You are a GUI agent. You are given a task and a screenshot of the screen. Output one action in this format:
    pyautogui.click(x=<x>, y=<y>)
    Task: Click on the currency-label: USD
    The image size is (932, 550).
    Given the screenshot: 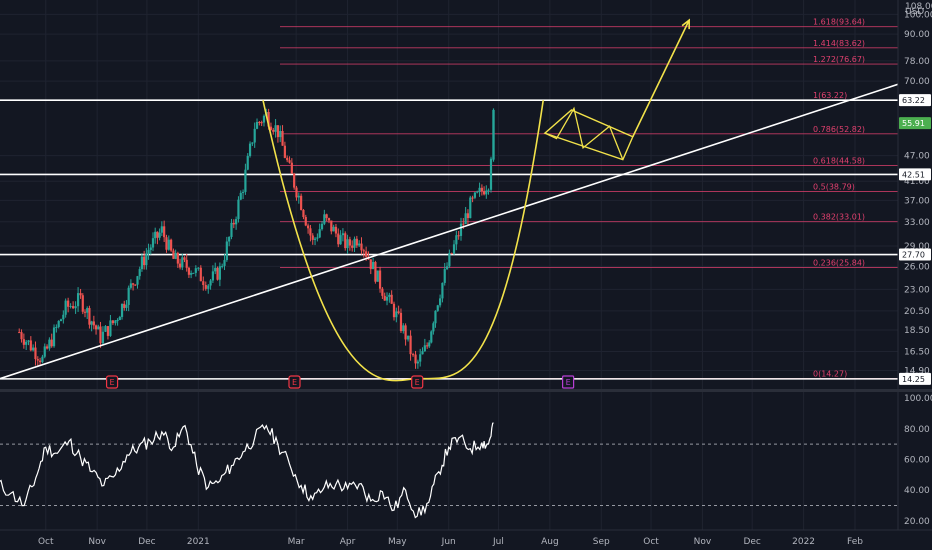 What is the action you would take?
    pyautogui.click(x=914, y=12)
    